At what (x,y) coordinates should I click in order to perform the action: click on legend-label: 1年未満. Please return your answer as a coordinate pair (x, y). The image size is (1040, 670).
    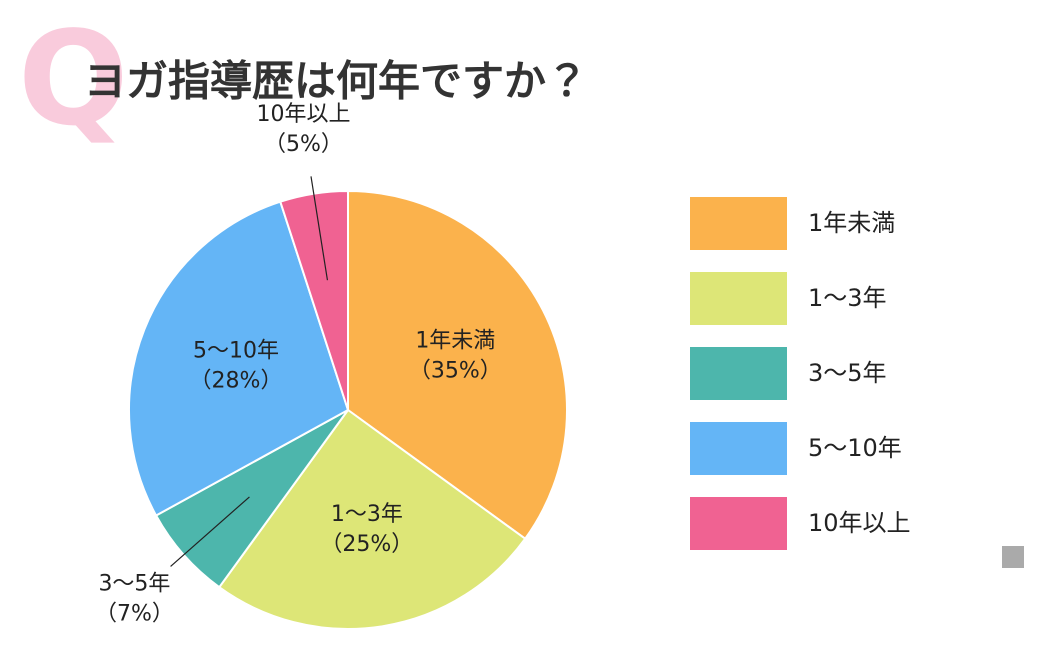
    Looking at the image, I should click on (851, 223).